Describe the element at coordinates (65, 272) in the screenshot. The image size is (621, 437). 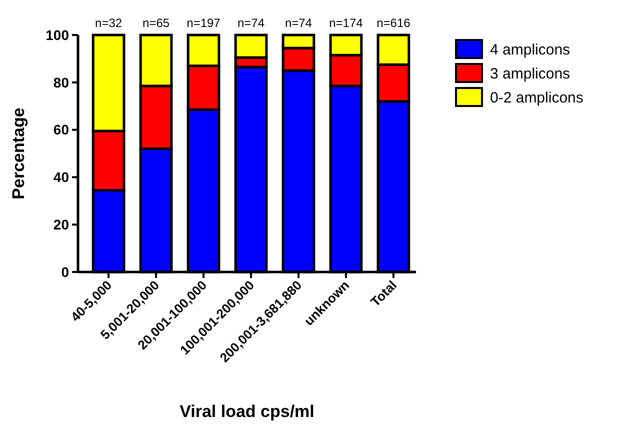
I see `y-tick-label: 0` at that location.